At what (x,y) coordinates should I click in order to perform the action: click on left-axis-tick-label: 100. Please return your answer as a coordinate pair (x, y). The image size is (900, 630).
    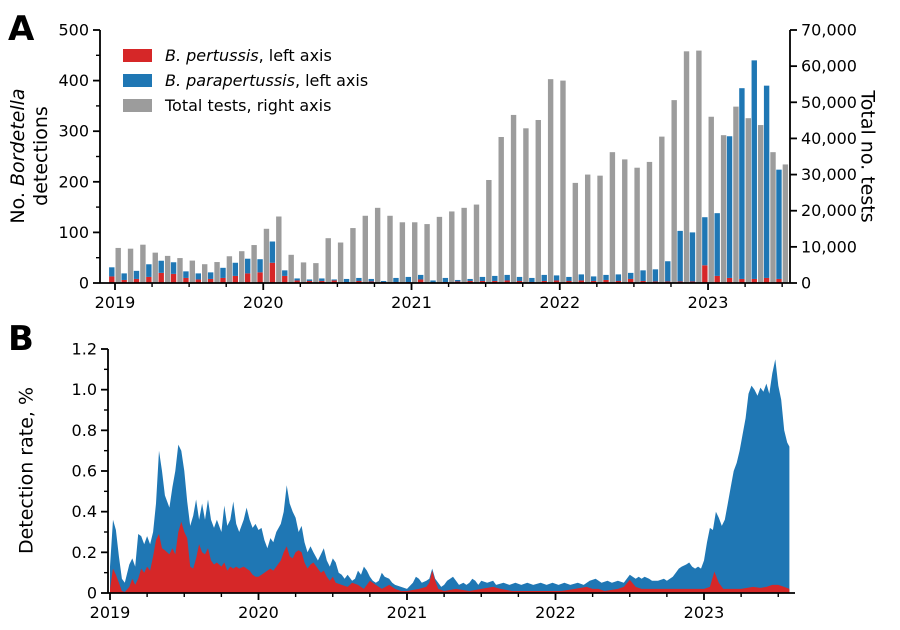
    Looking at the image, I should click on (73, 232).